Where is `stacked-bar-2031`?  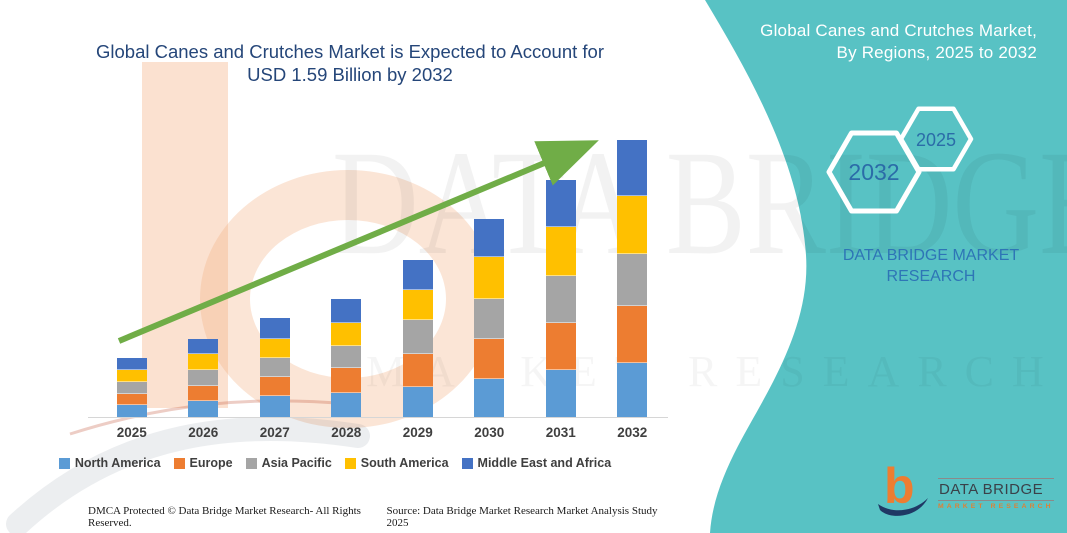 stacked-bar-2031 is located at coordinates (560, 298).